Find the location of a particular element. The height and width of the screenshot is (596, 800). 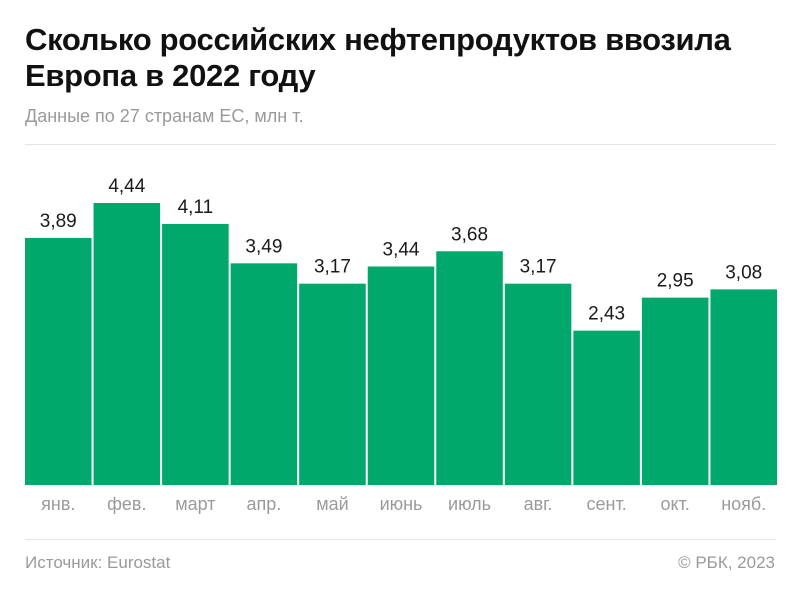

data-label: 4,11 is located at coordinates (196, 207).